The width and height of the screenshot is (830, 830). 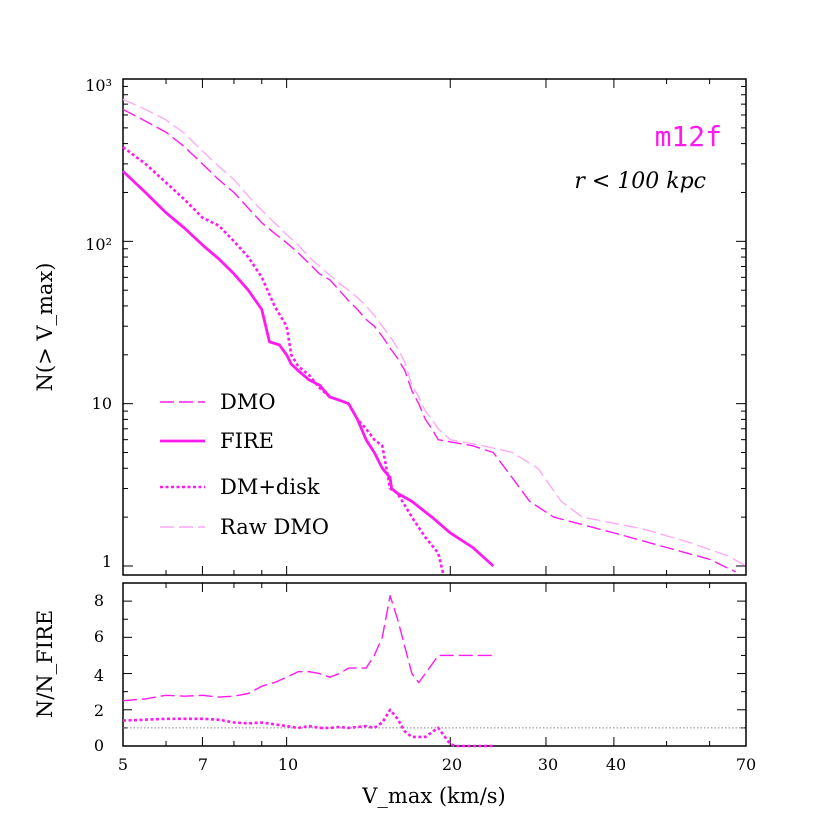 What do you see at coordinates (640, 181) in the screenshot?
I see `radius-cut-label: r < 100 kpc` at bounding box center [640, 181].